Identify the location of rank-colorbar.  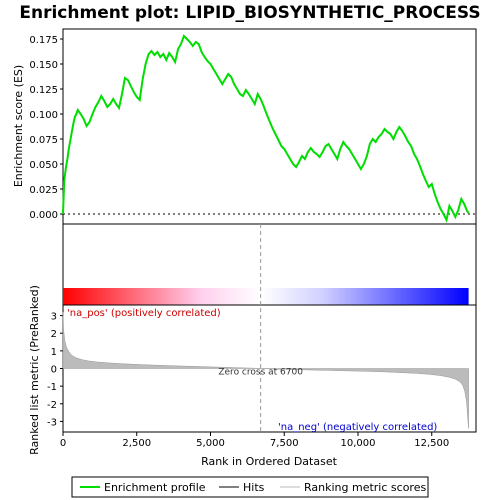
(266, 296).